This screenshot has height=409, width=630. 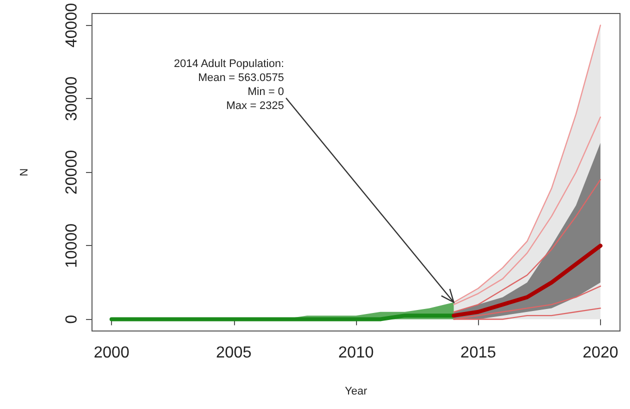 I want to click on x-tick-label: 2015, so click(x=478, y=353).